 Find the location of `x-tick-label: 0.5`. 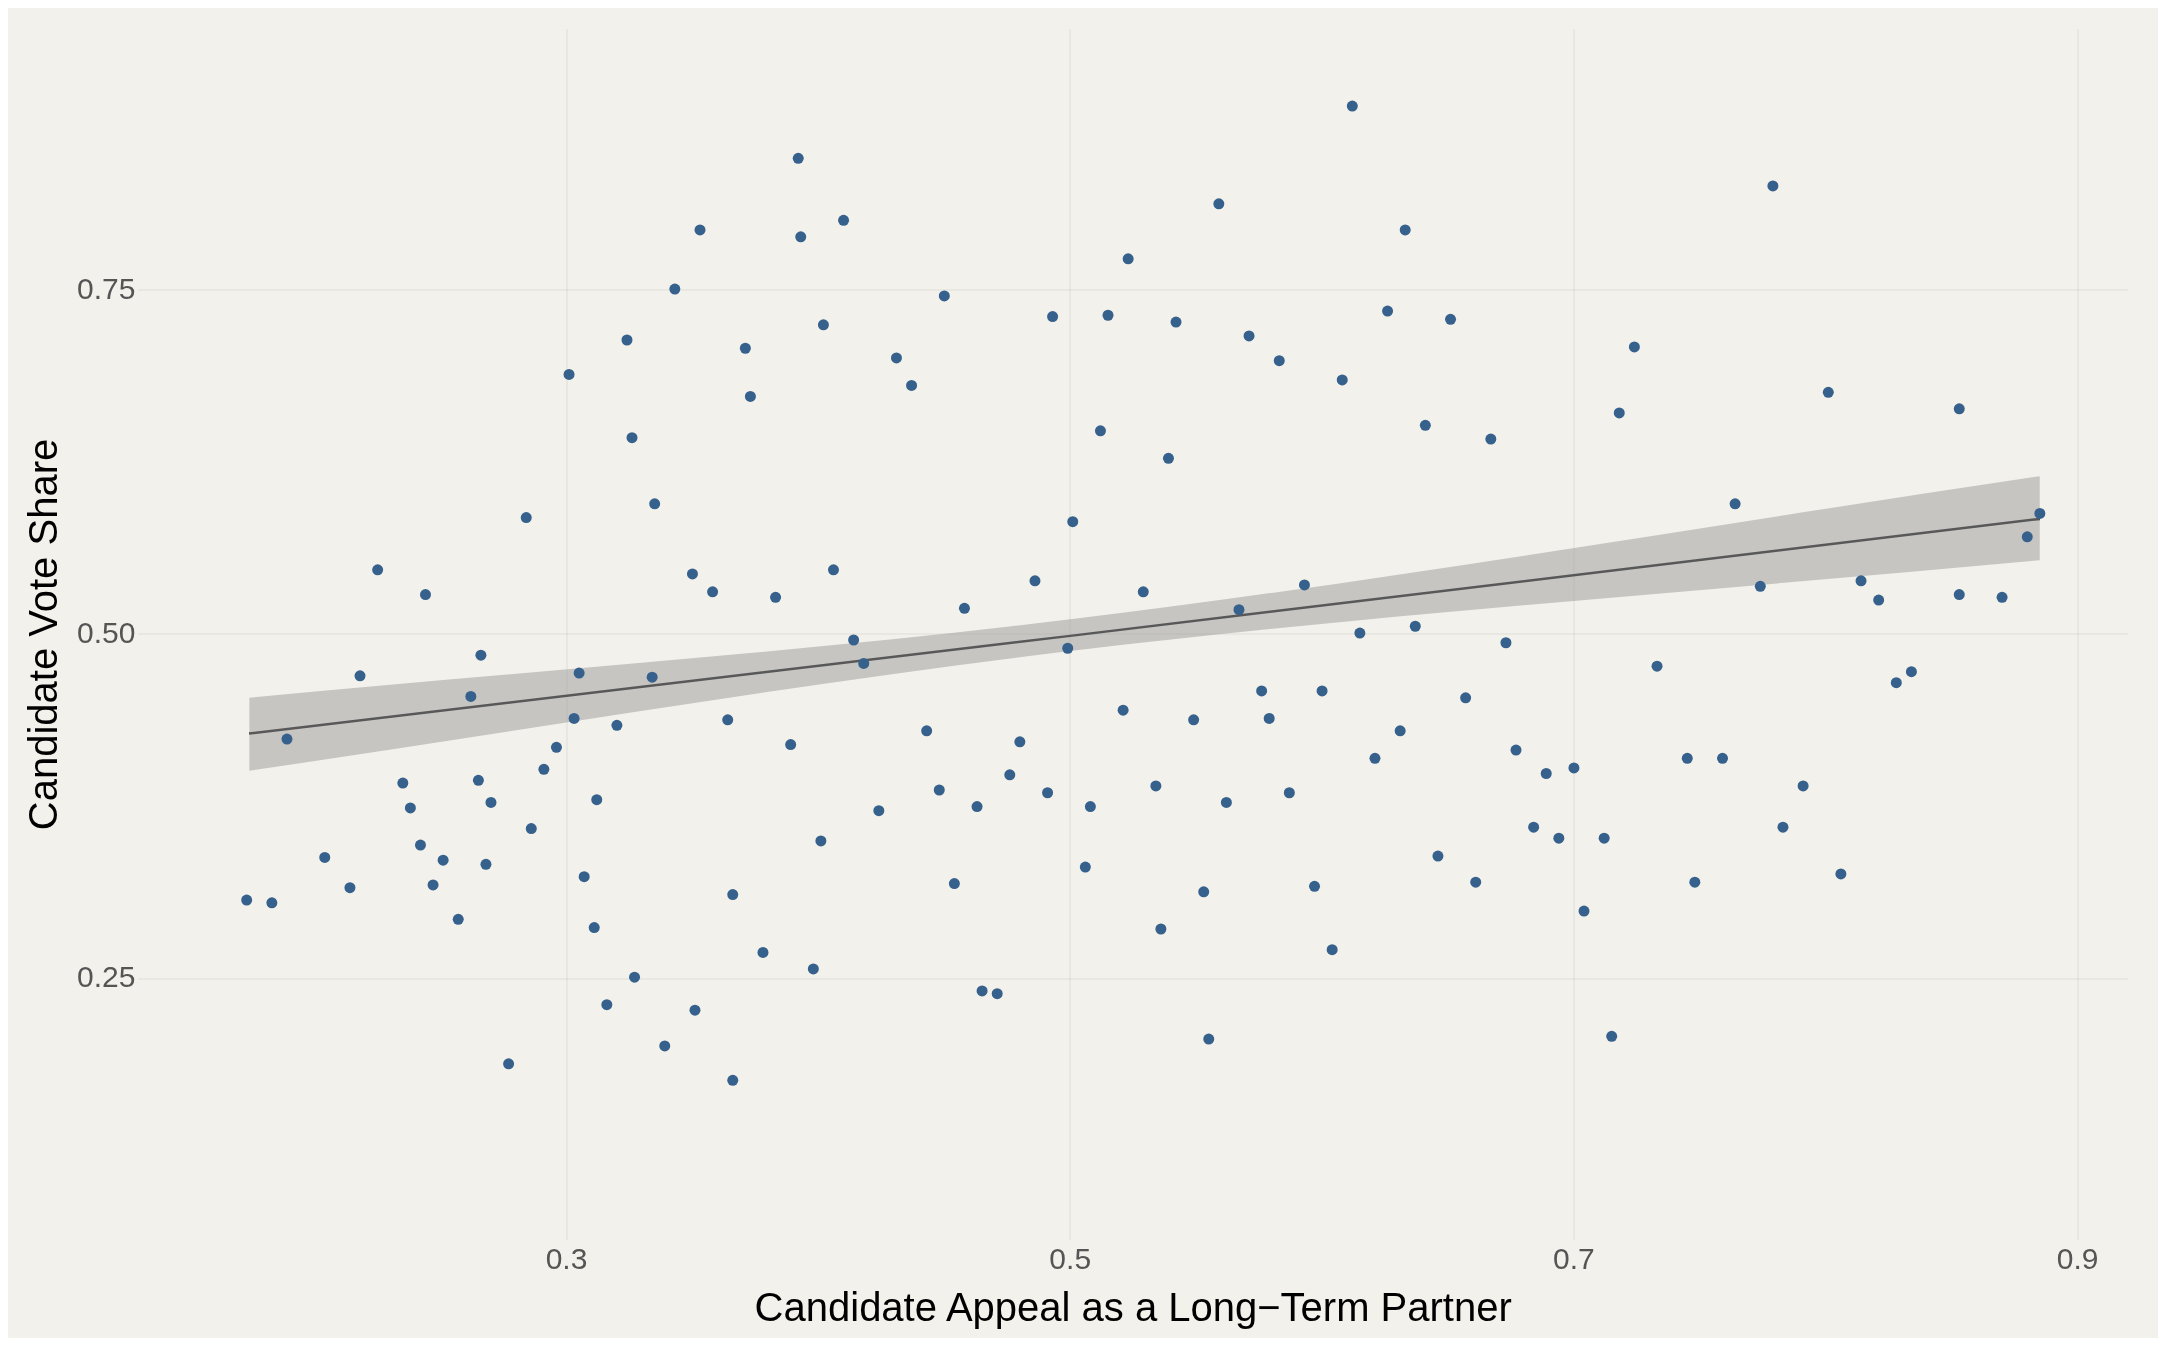

x-tick-label: 0.5 is located at coordinates (1070, 1259).